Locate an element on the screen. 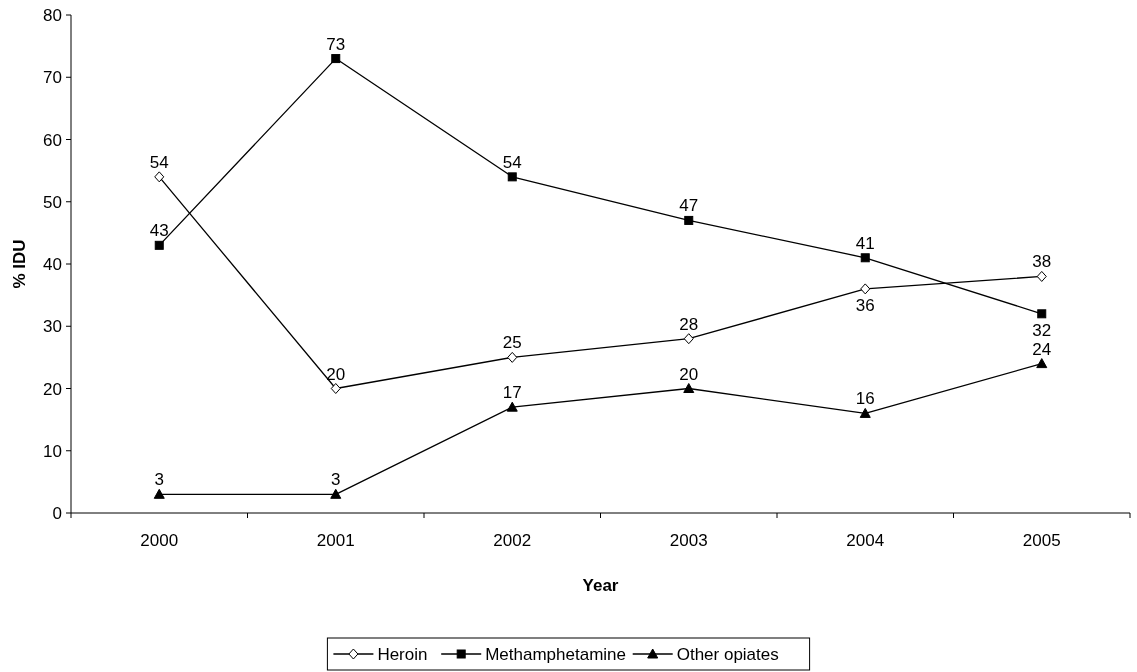 The height and width of the screenshot is (672, 1137). y-tick-label: 30 is located at coordinates (52, 327).